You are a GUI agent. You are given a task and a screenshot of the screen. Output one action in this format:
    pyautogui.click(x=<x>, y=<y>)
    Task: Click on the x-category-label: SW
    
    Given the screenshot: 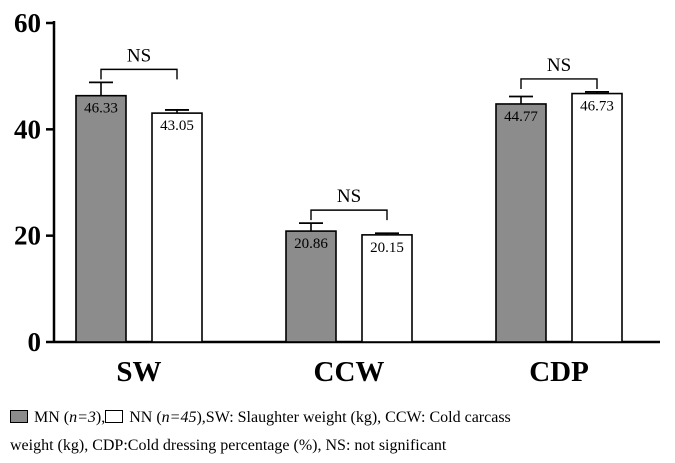 What is the action you would take?
    pyautogui.click(x=138, y=372)
    